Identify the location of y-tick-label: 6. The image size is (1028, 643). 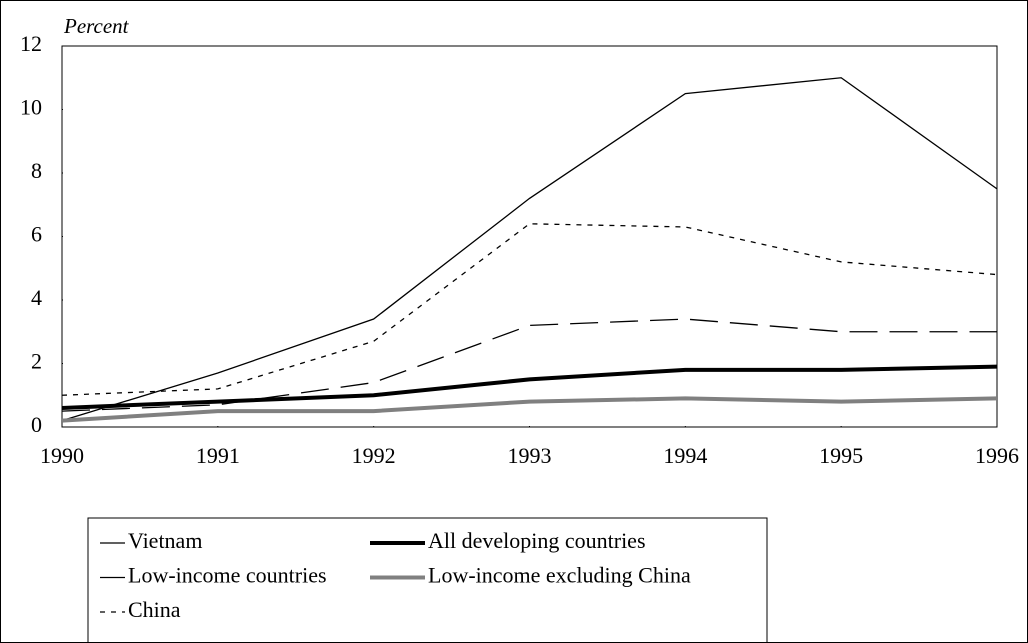
(36, 234).